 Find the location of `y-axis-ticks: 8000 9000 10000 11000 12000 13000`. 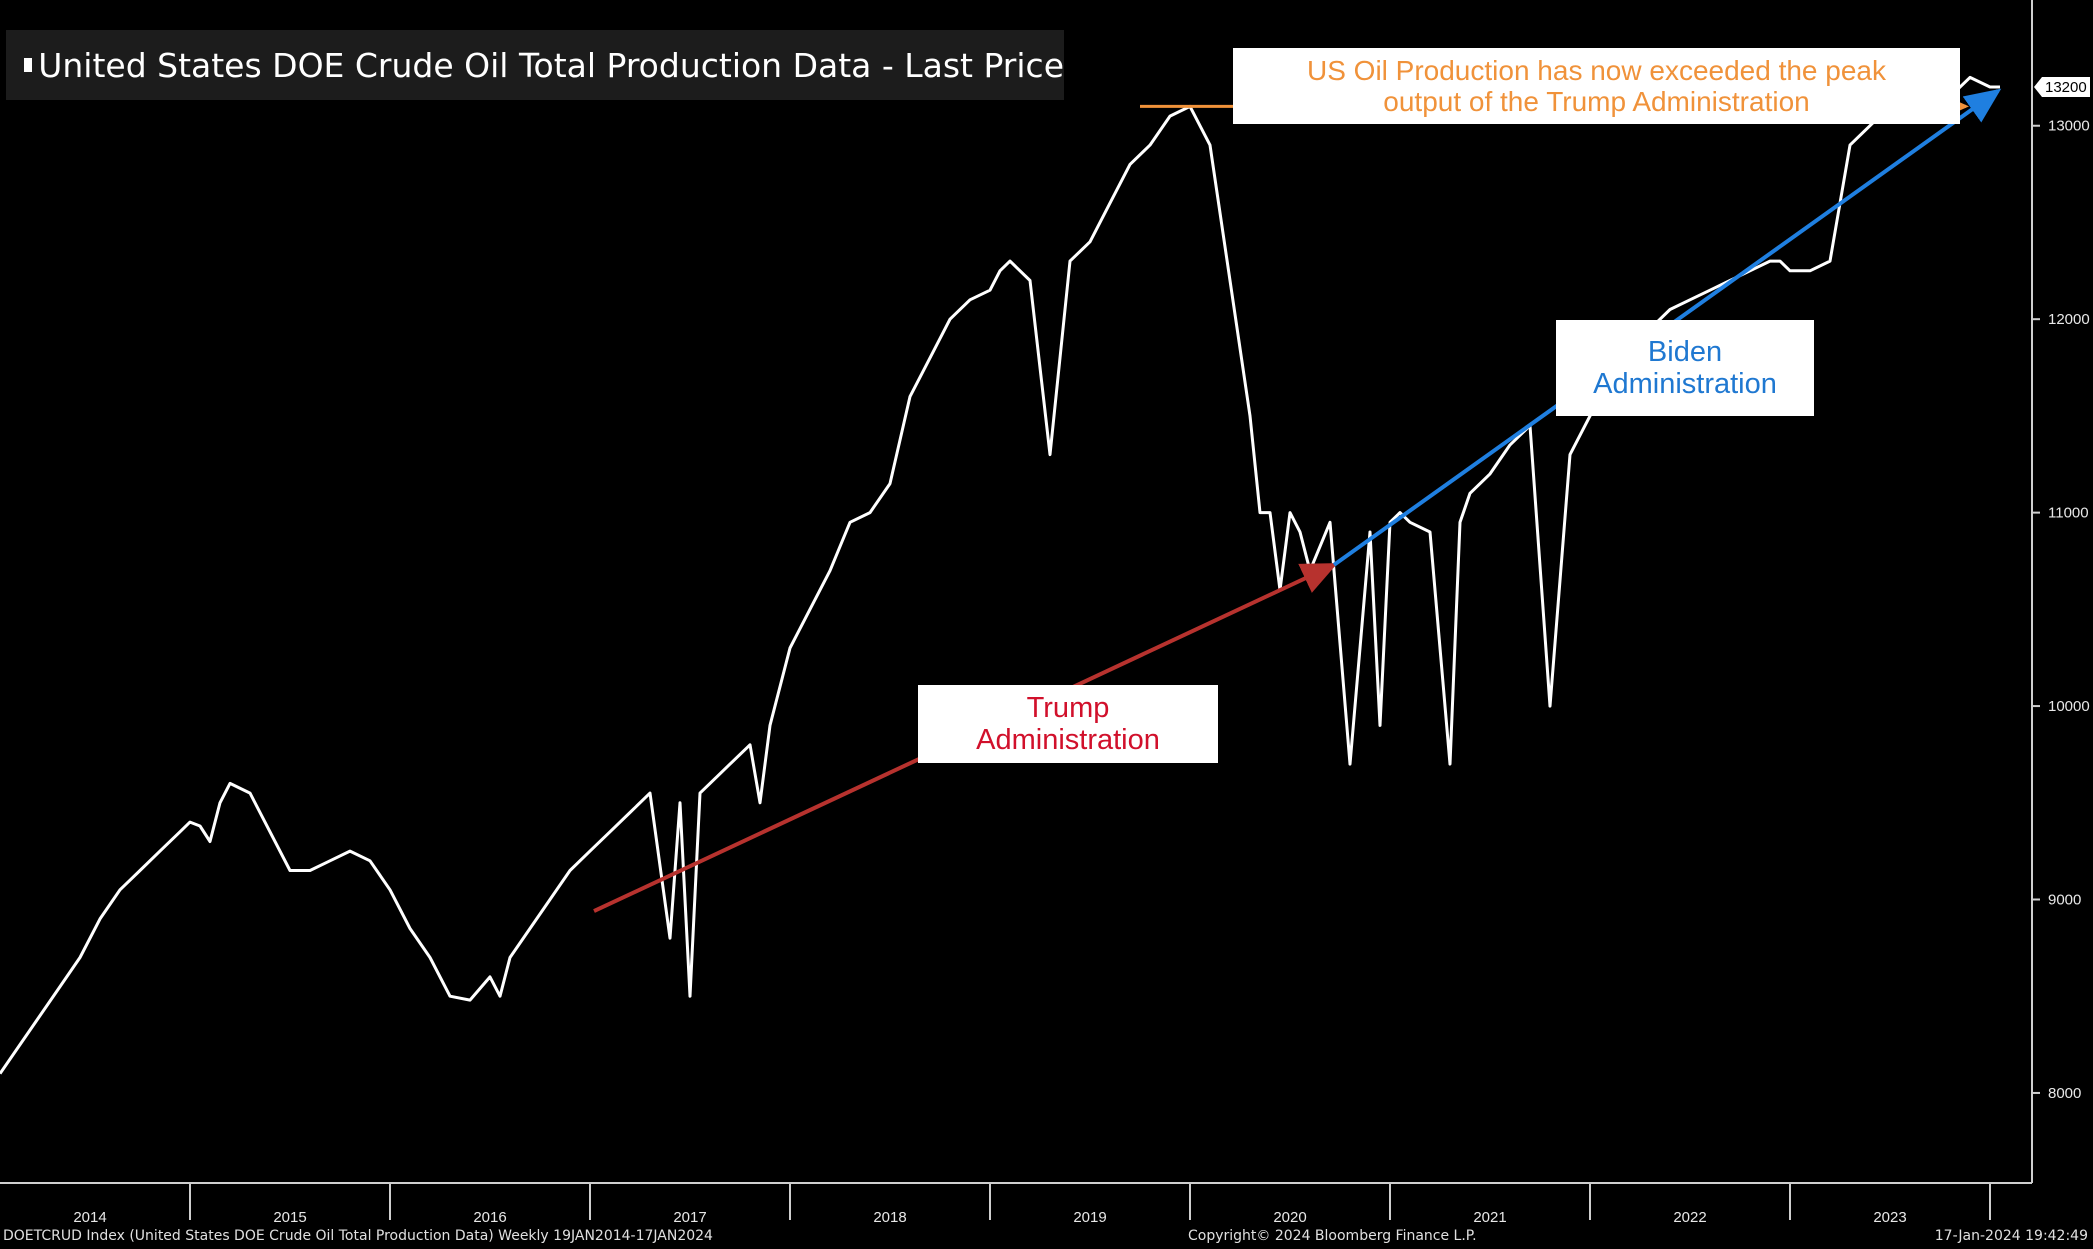

y-axis-ticks: 8000 9000 10000 11000 12000 13000 is located at coordinates (2061, 610).